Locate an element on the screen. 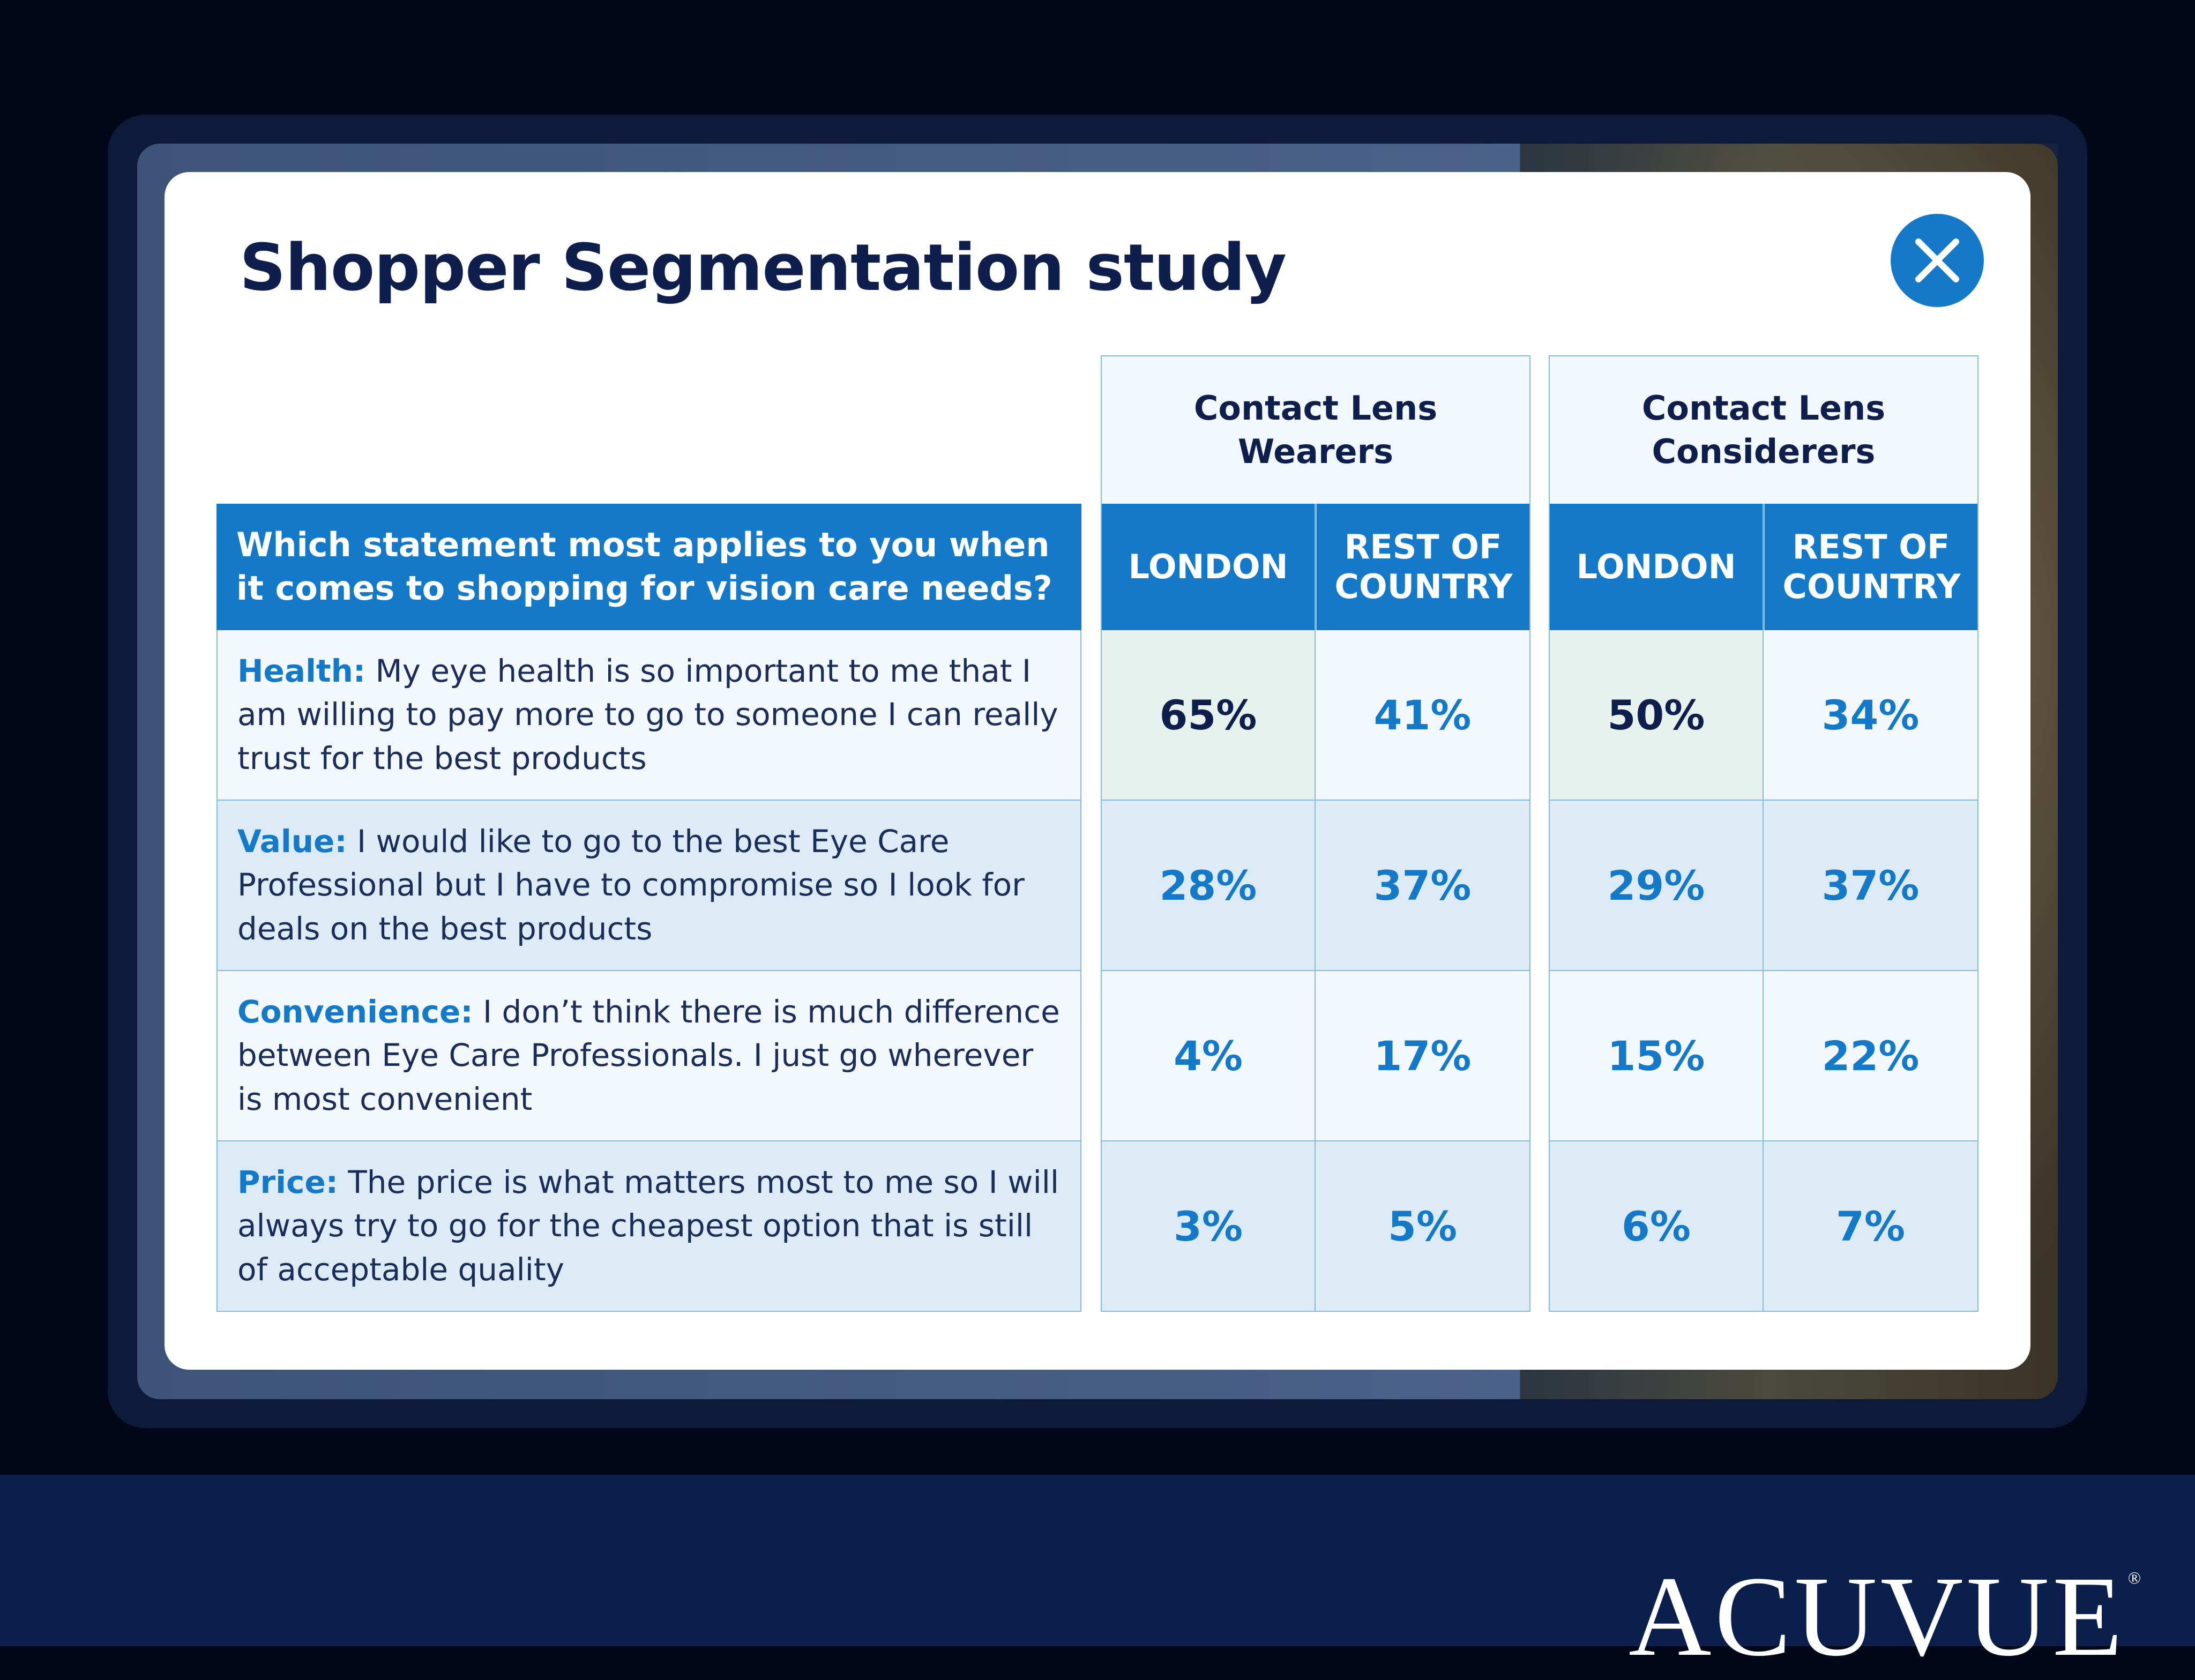 The image size is (2195, 1680). group-header-wearers: Contact Lens Wearers is located at coordinates (1315, 429).